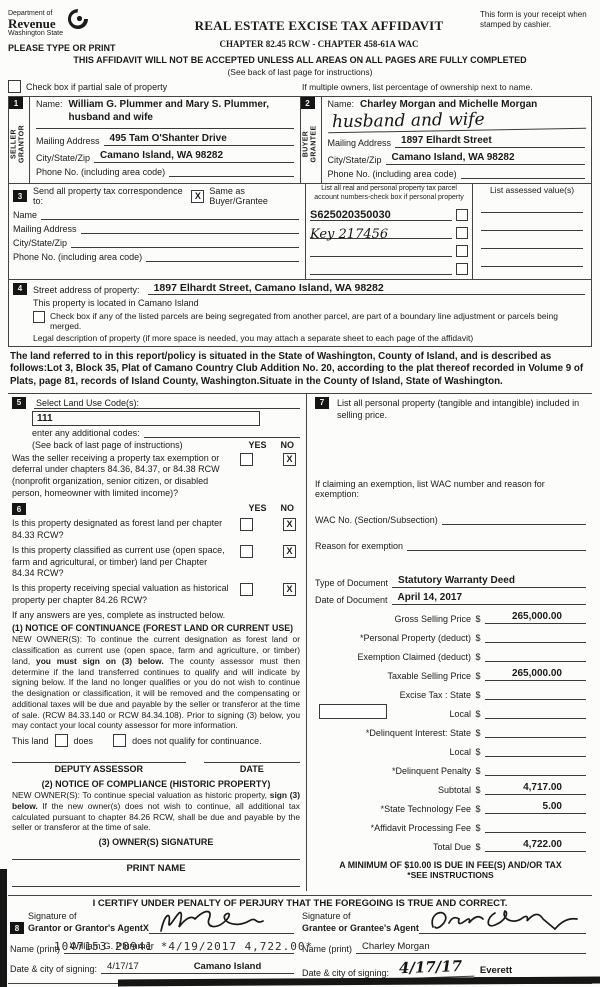  What do you see at coordinates (45, 229) in the screenshot?
I see `corr-mailing-label: Mailing Address` at bounding box center [45, 229].